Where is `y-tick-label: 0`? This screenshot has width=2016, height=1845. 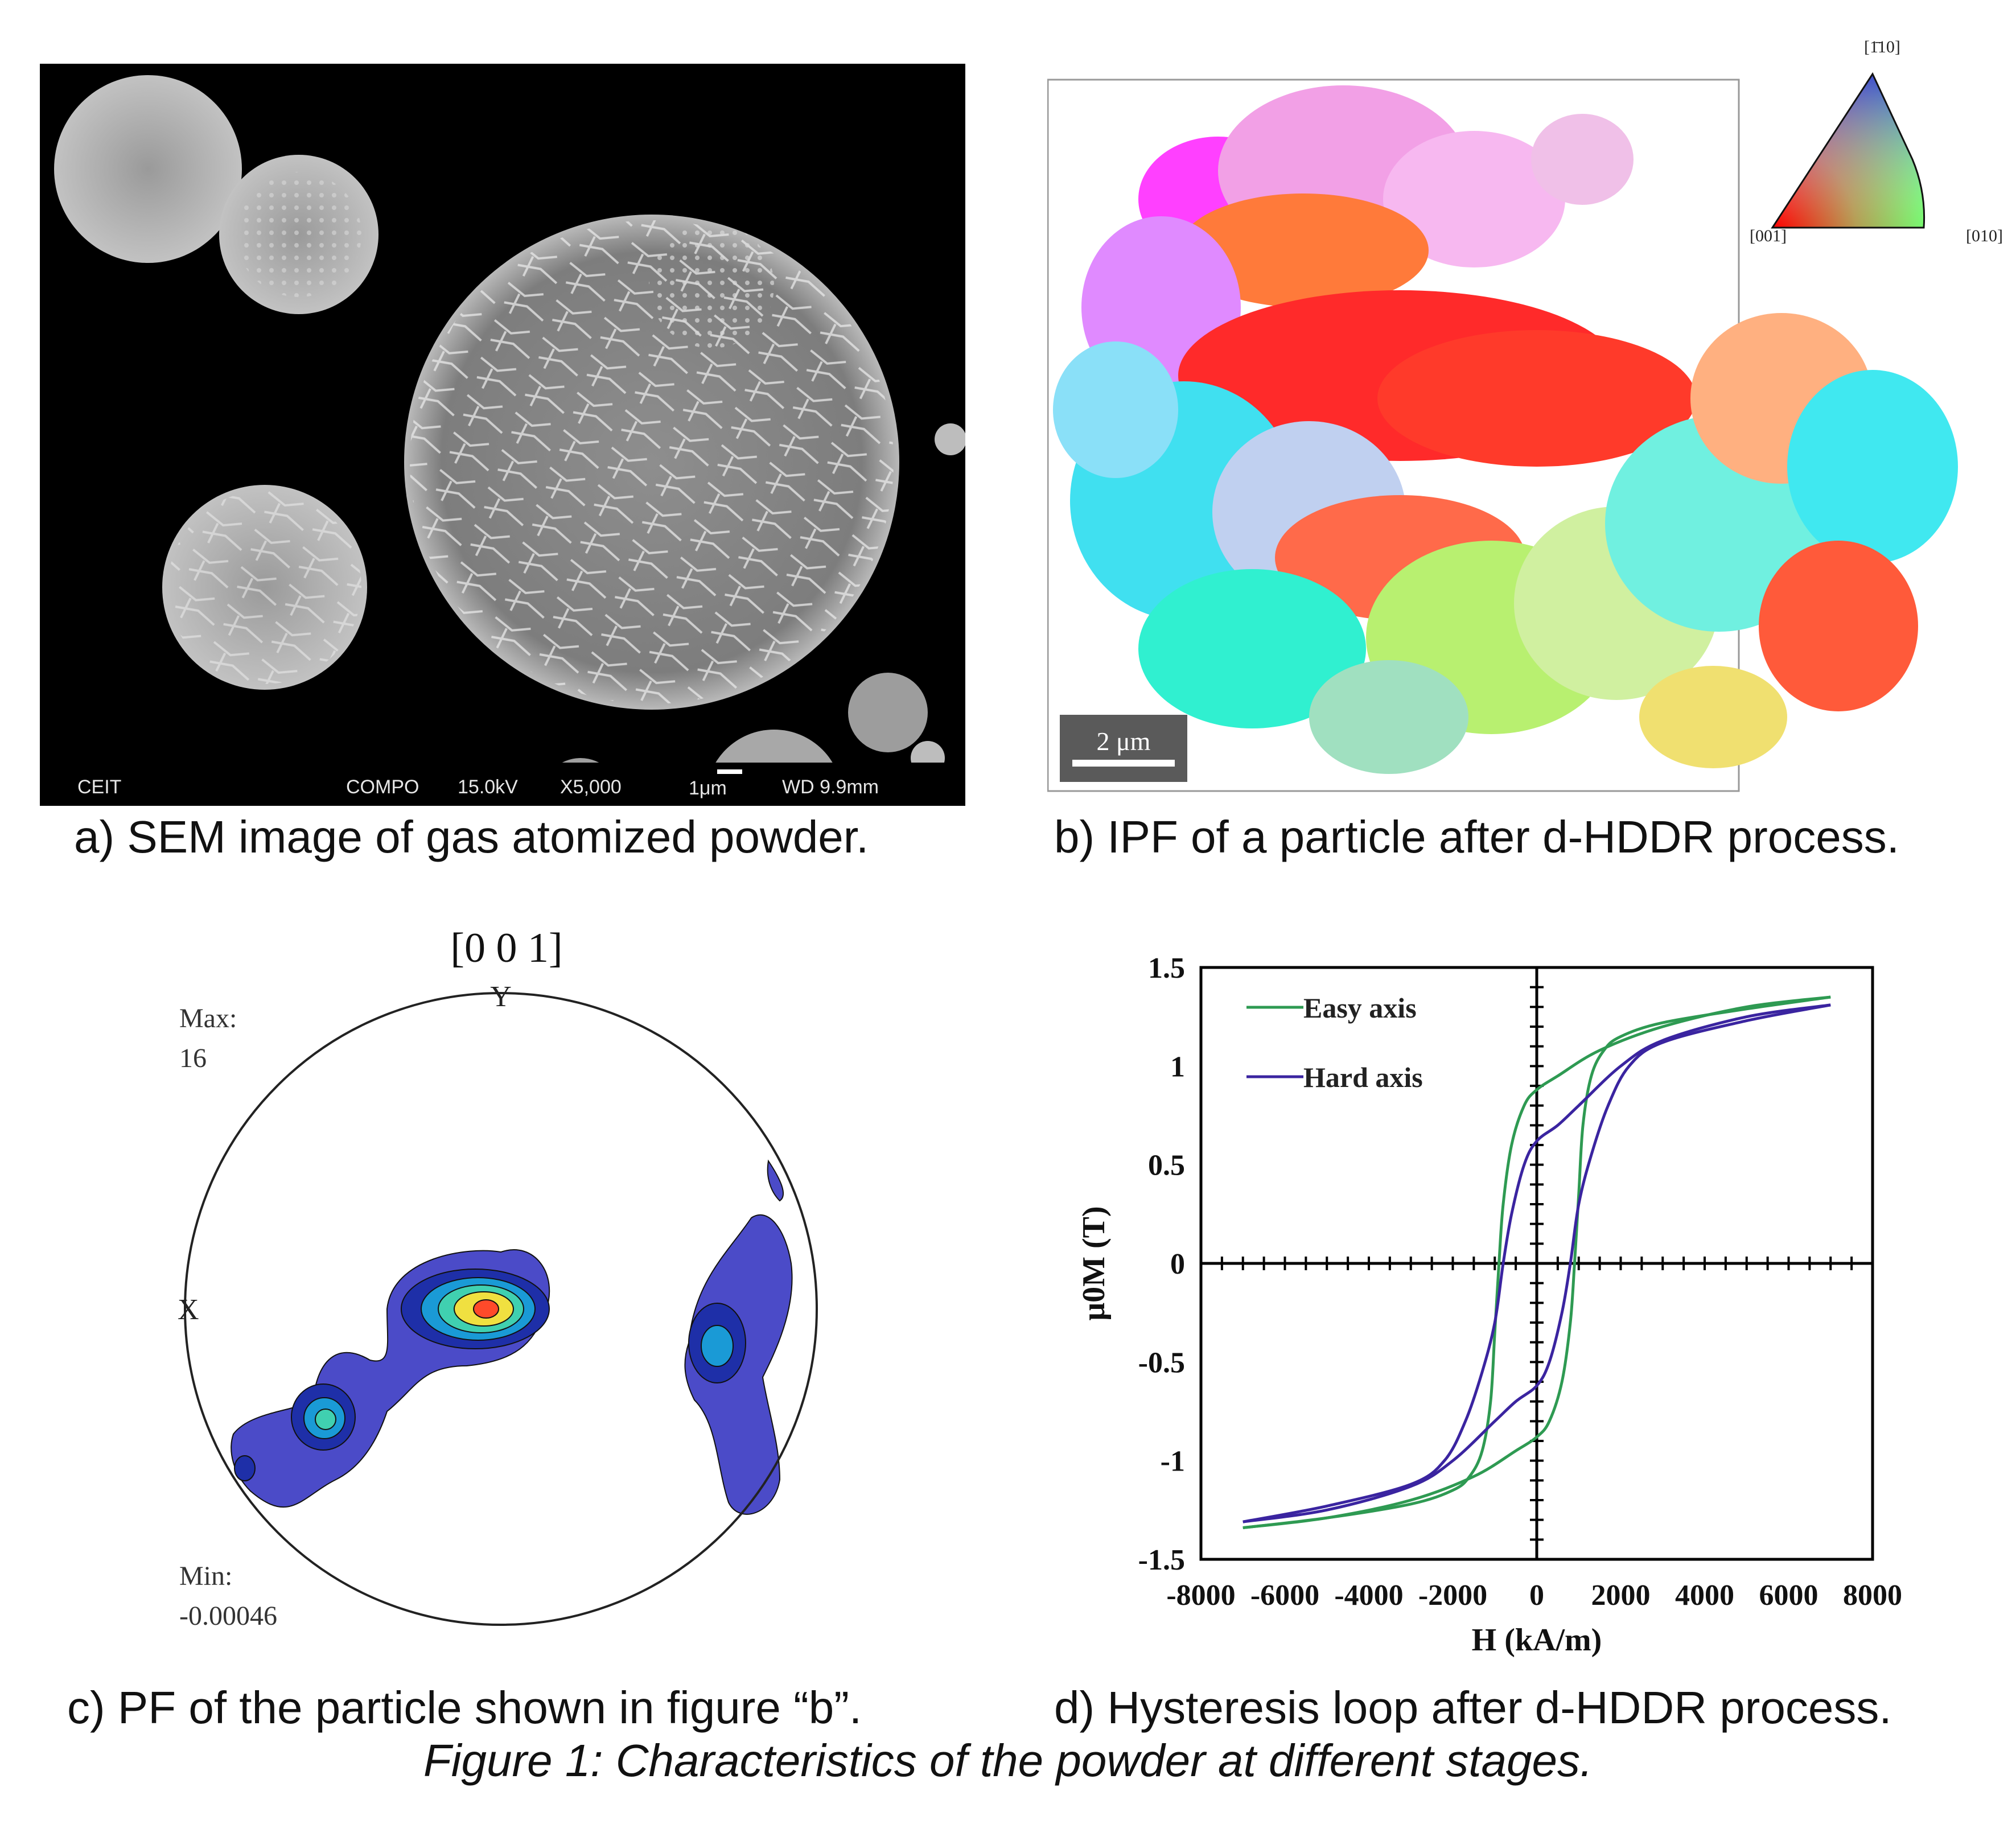 y-tick-label: 0 is located at coordinates (1178, 1264).